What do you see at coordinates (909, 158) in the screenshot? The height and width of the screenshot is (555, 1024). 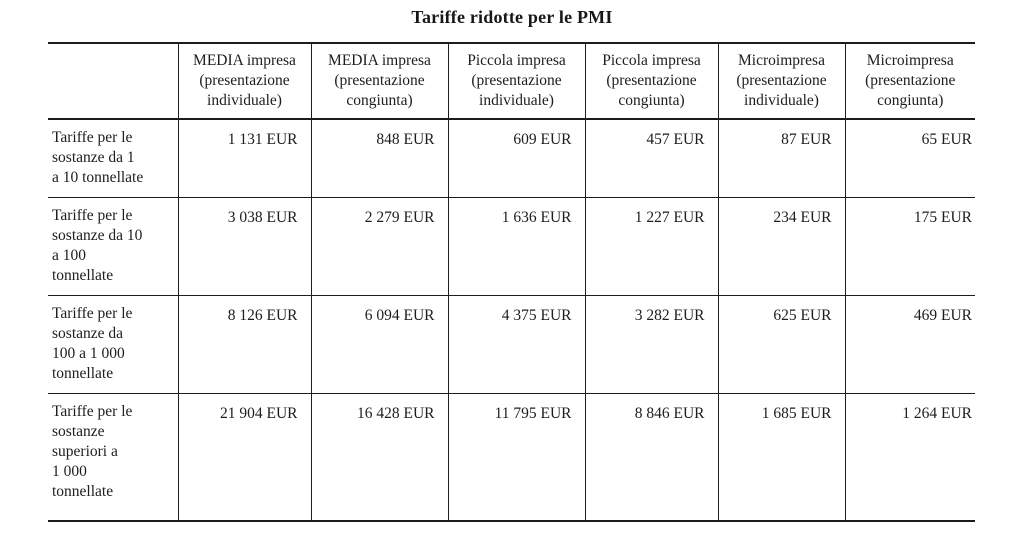 I see `tariff-value: 65 EUR` at bounding box center [909, 158].